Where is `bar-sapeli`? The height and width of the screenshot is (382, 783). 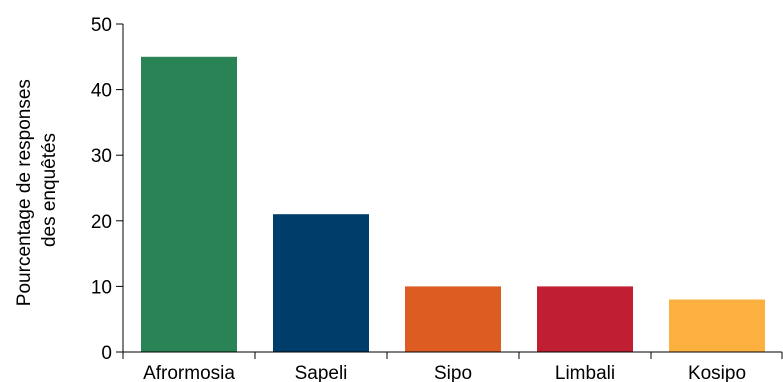
bar-sapeli is located at coordinates (321, 283).